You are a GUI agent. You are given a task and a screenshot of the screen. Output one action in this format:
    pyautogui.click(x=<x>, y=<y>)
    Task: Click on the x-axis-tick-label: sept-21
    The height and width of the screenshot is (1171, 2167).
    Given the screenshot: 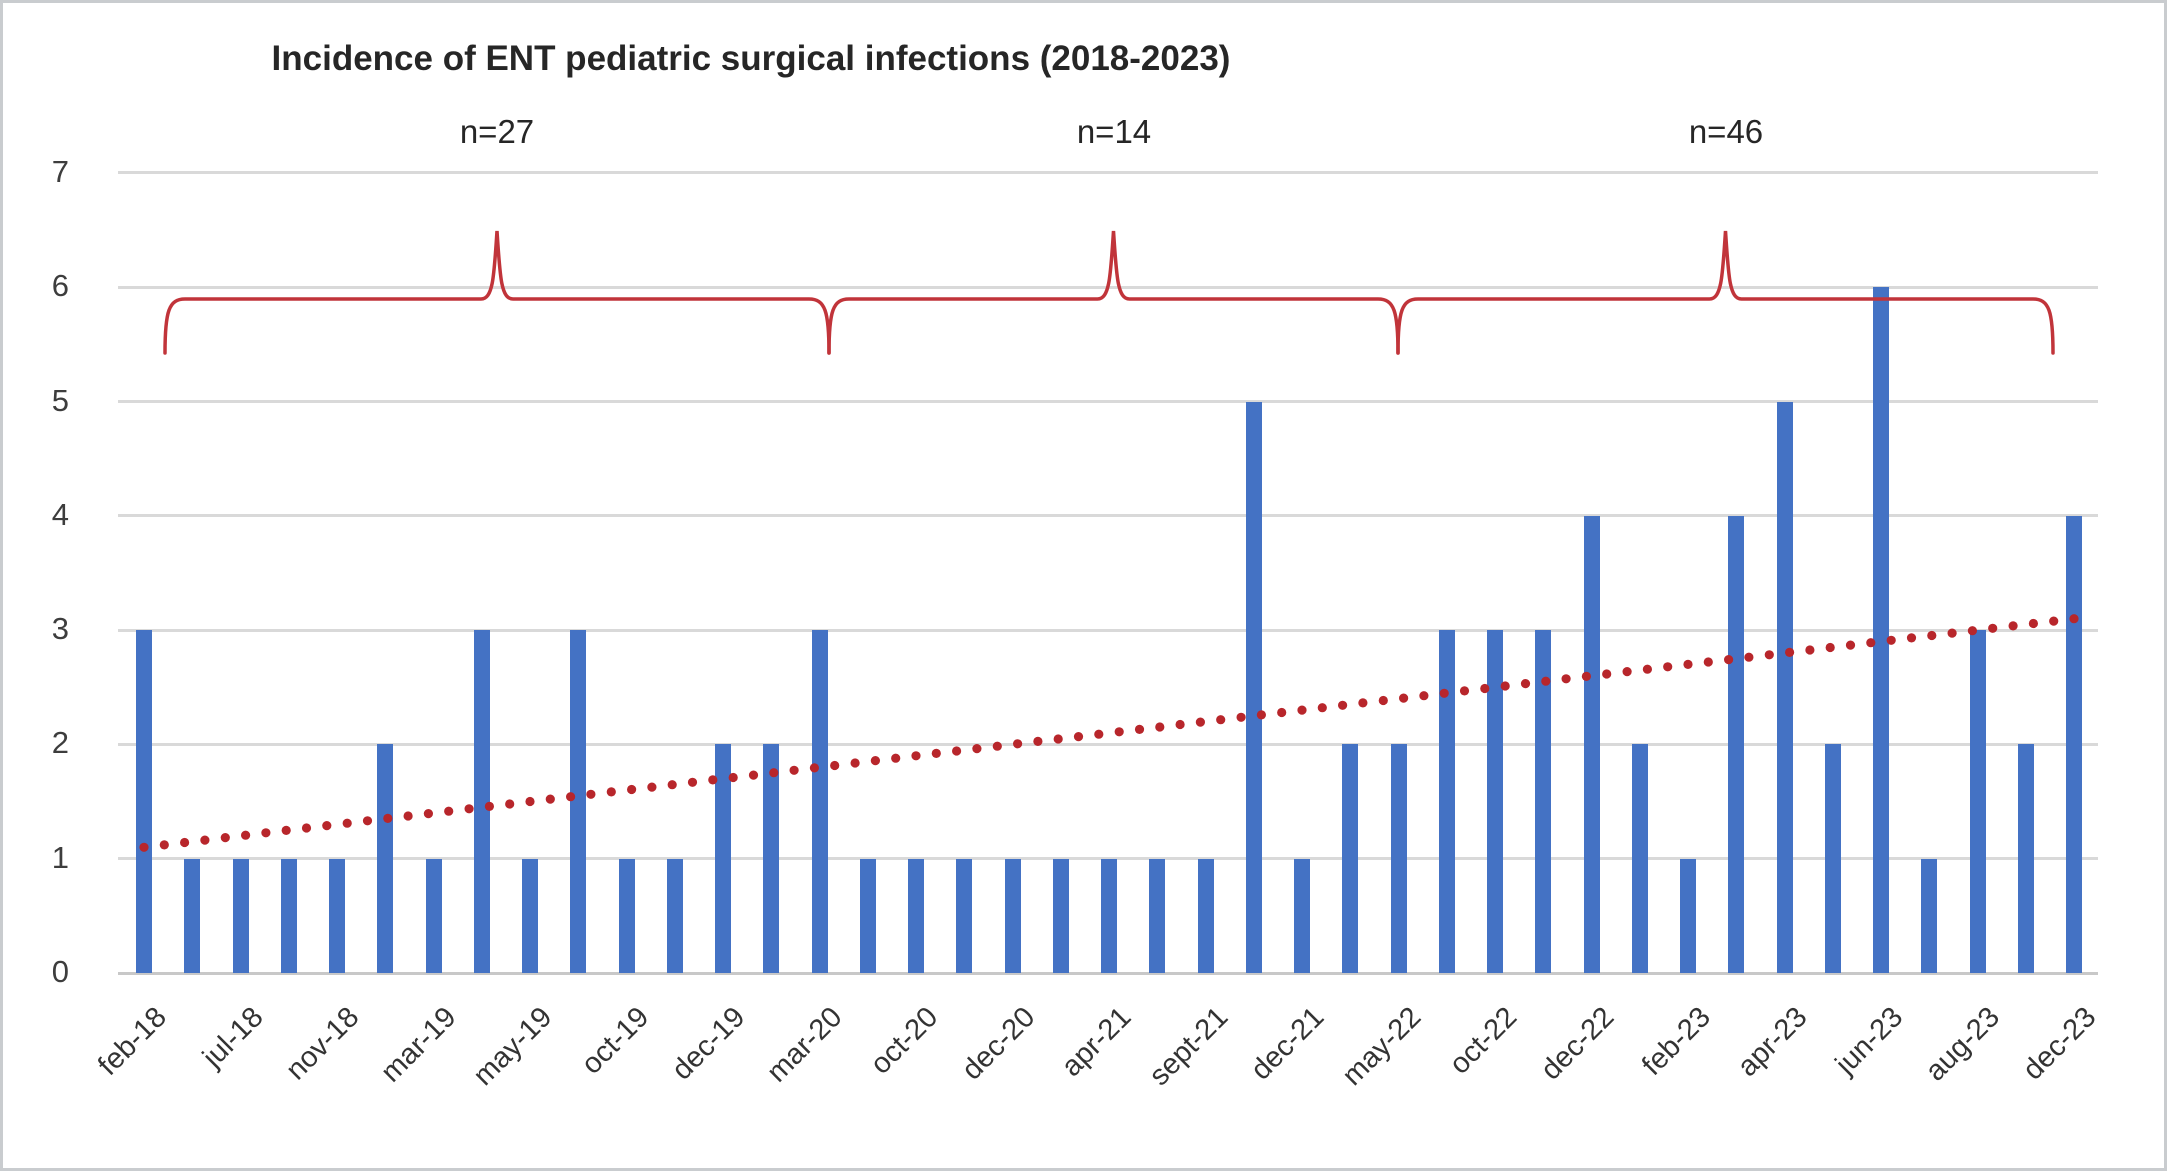 What is the action you would take?
    pyautogui.click(x=1189, y=1047)
    